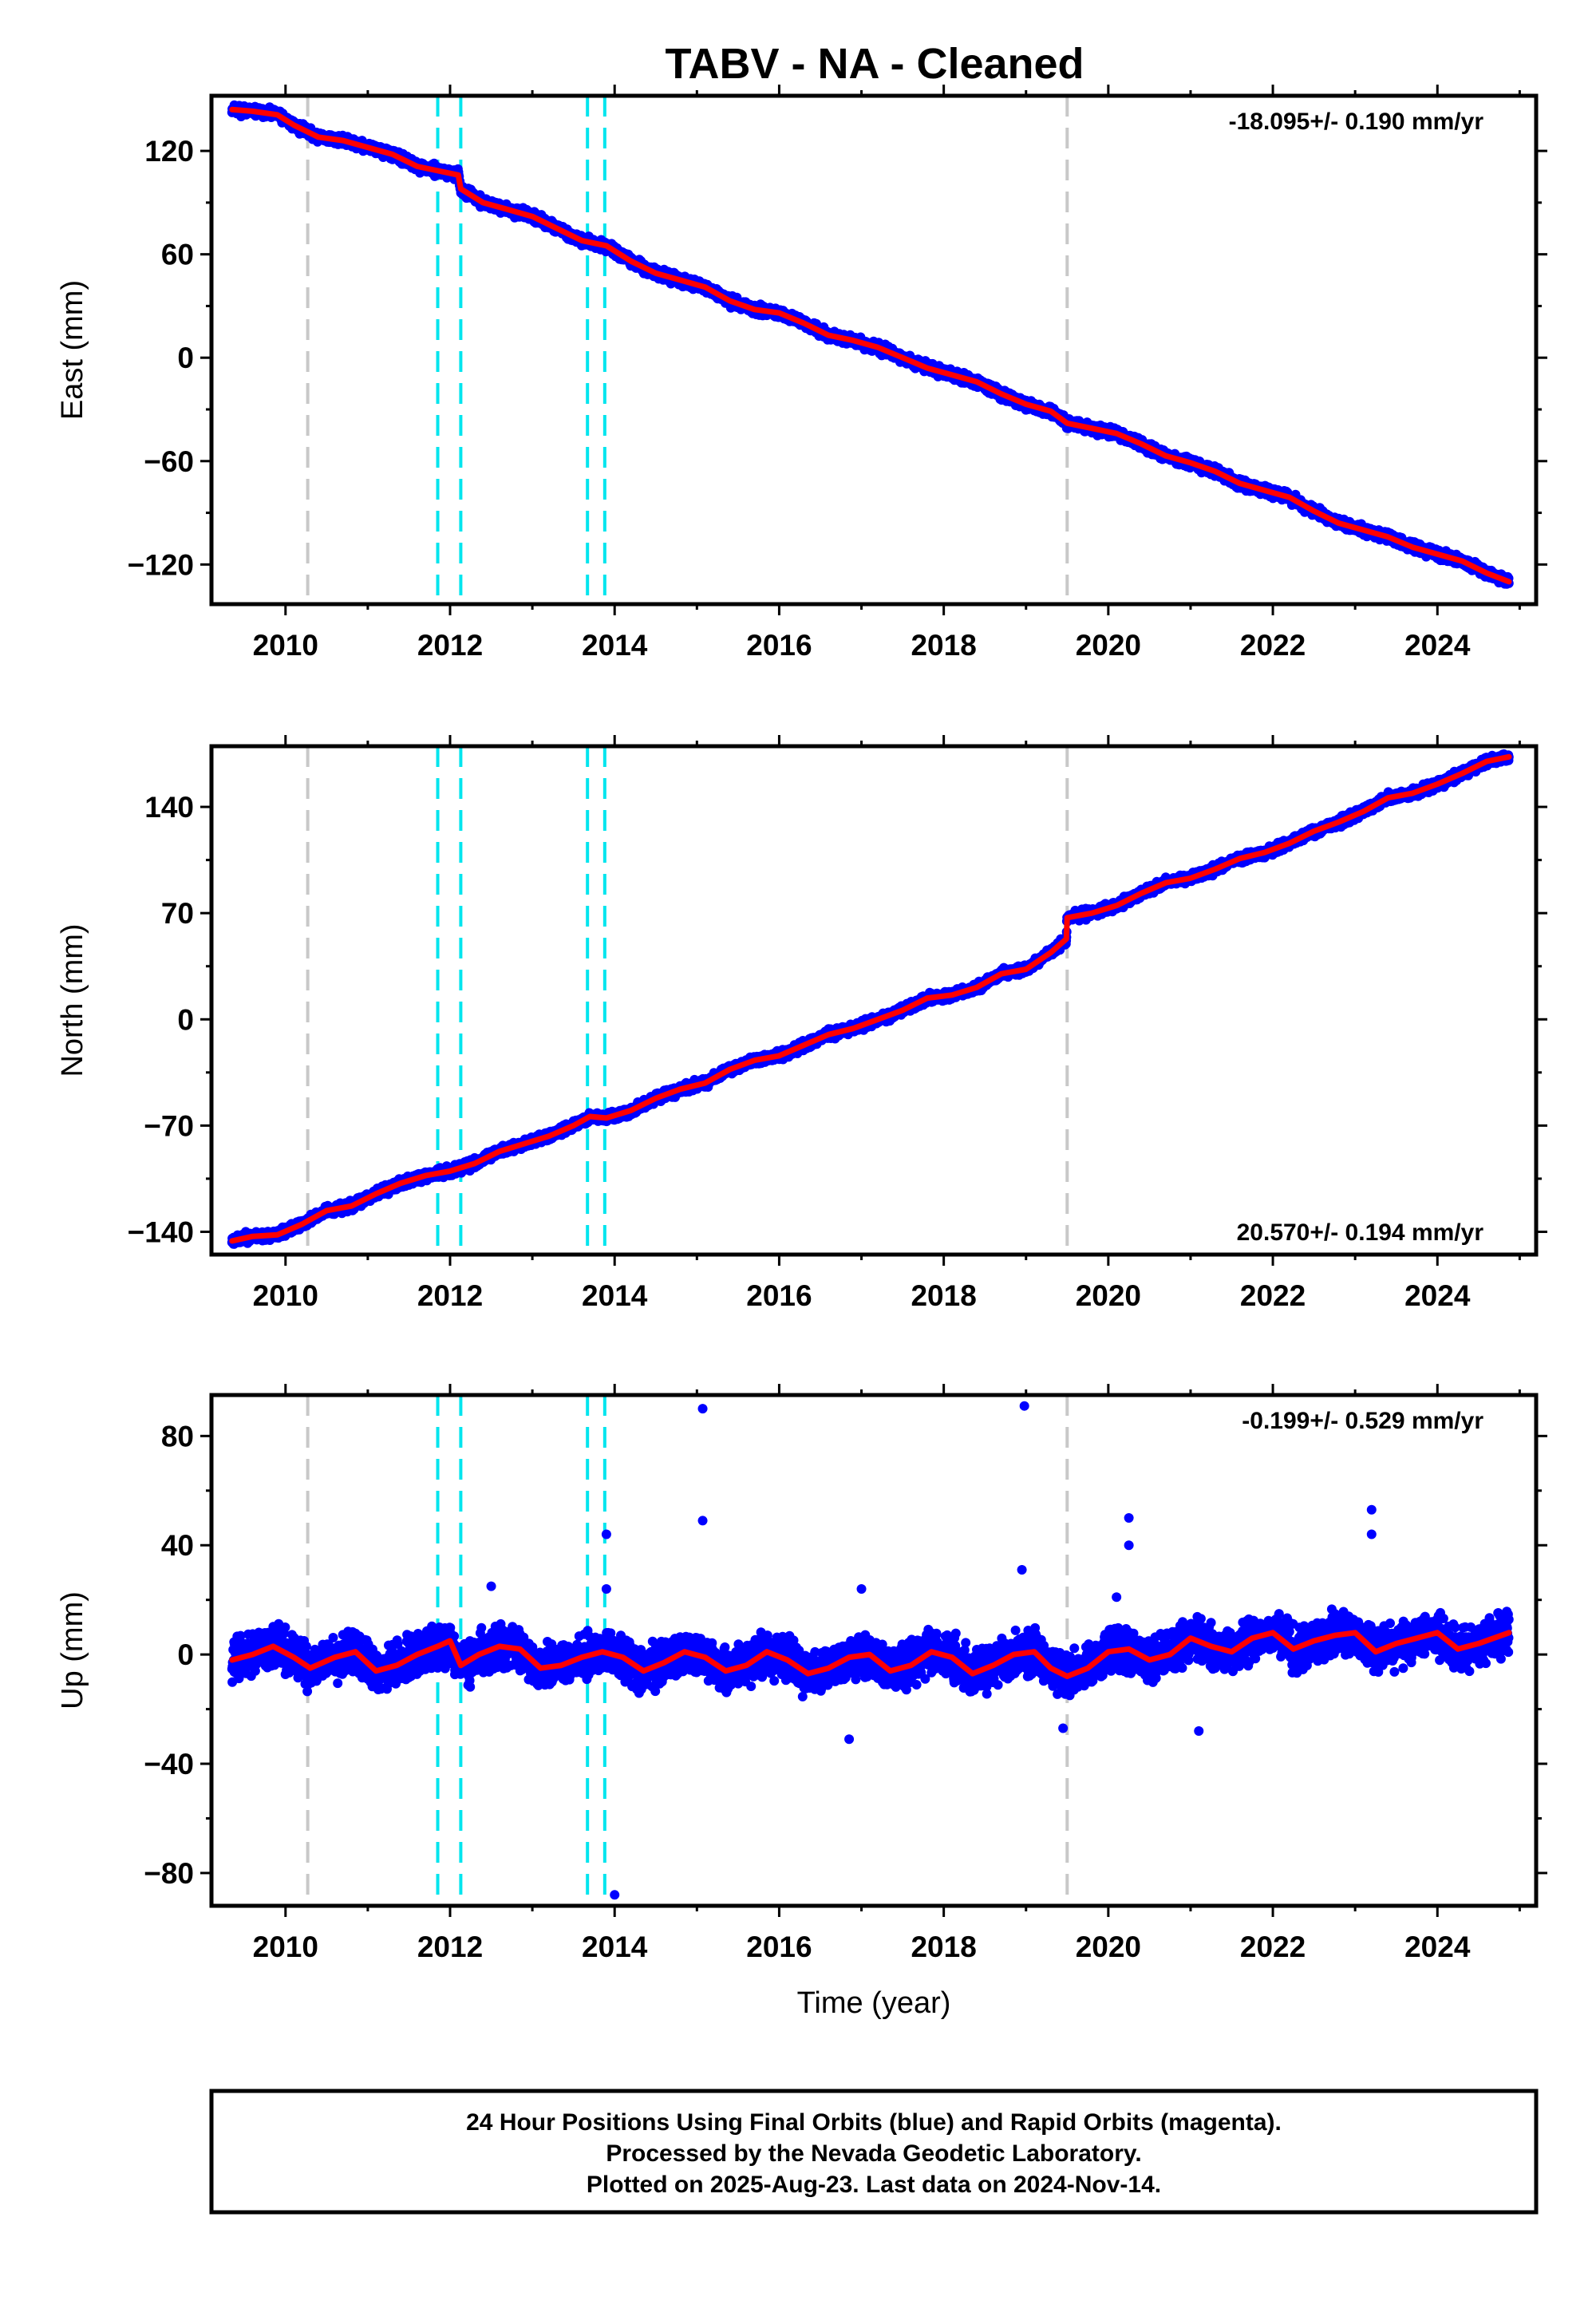 This screenshot has height=2316, width=1596. Describe the element at coordinates (169, 1125) in the screenshot. I see `north-ytick-label-3: −70` at that location.